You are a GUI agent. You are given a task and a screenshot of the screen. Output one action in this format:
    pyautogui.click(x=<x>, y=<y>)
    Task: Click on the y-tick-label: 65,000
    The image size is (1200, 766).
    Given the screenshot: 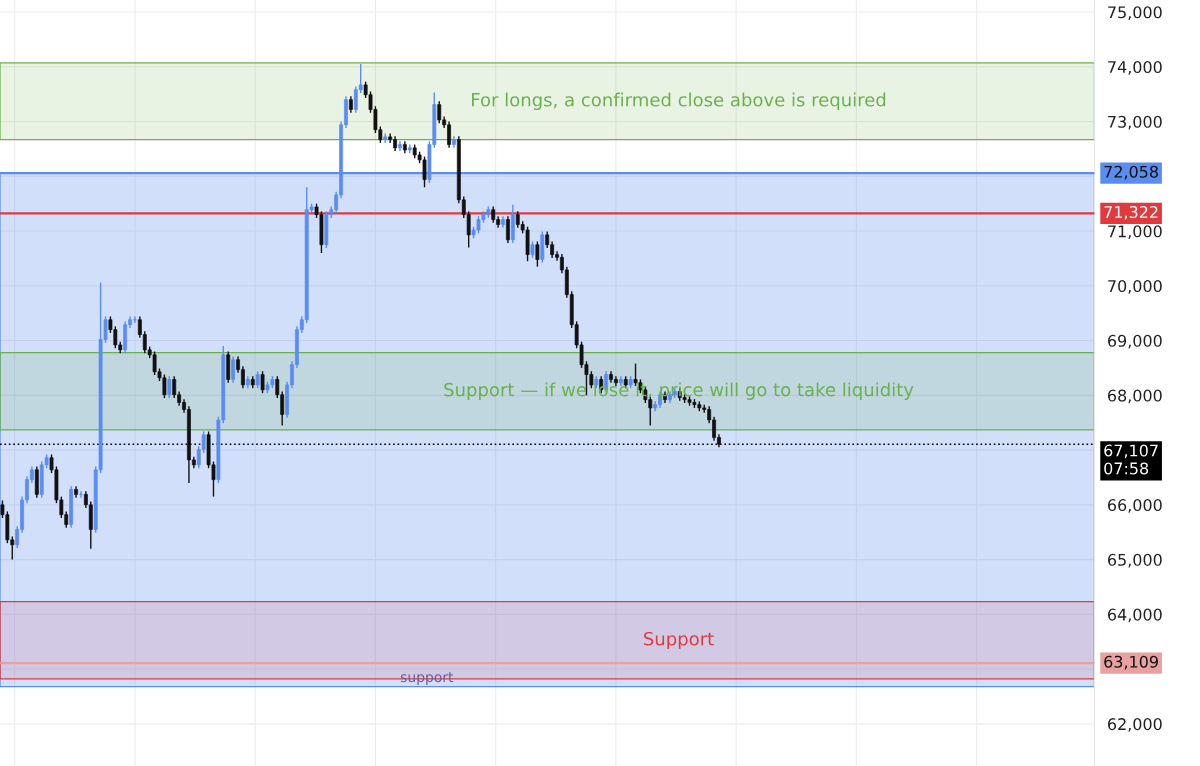 What is the action you would take?
    pyautogui.click(x=1135, y=560)
    